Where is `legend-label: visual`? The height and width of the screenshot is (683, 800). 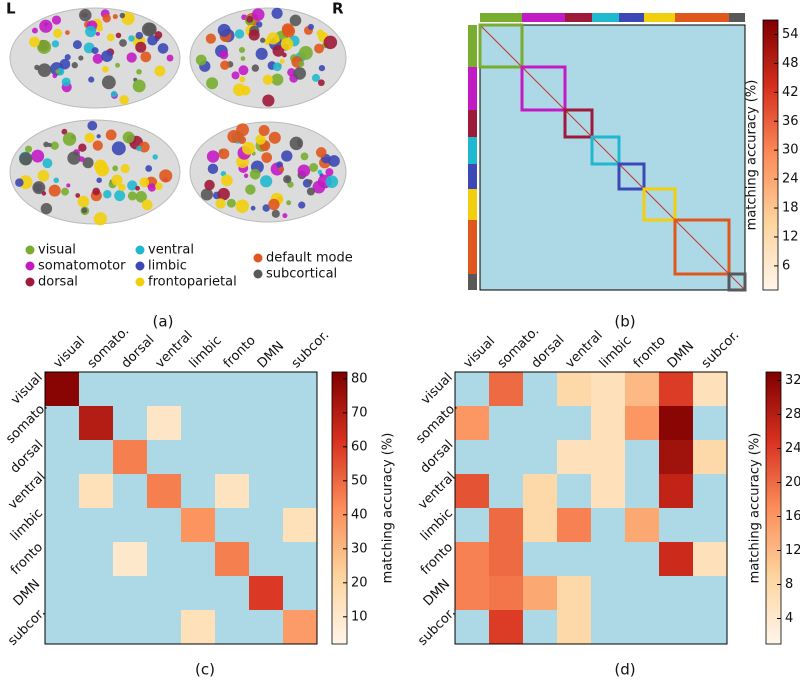
legend-label: visual is located at coordinates (57, 250).